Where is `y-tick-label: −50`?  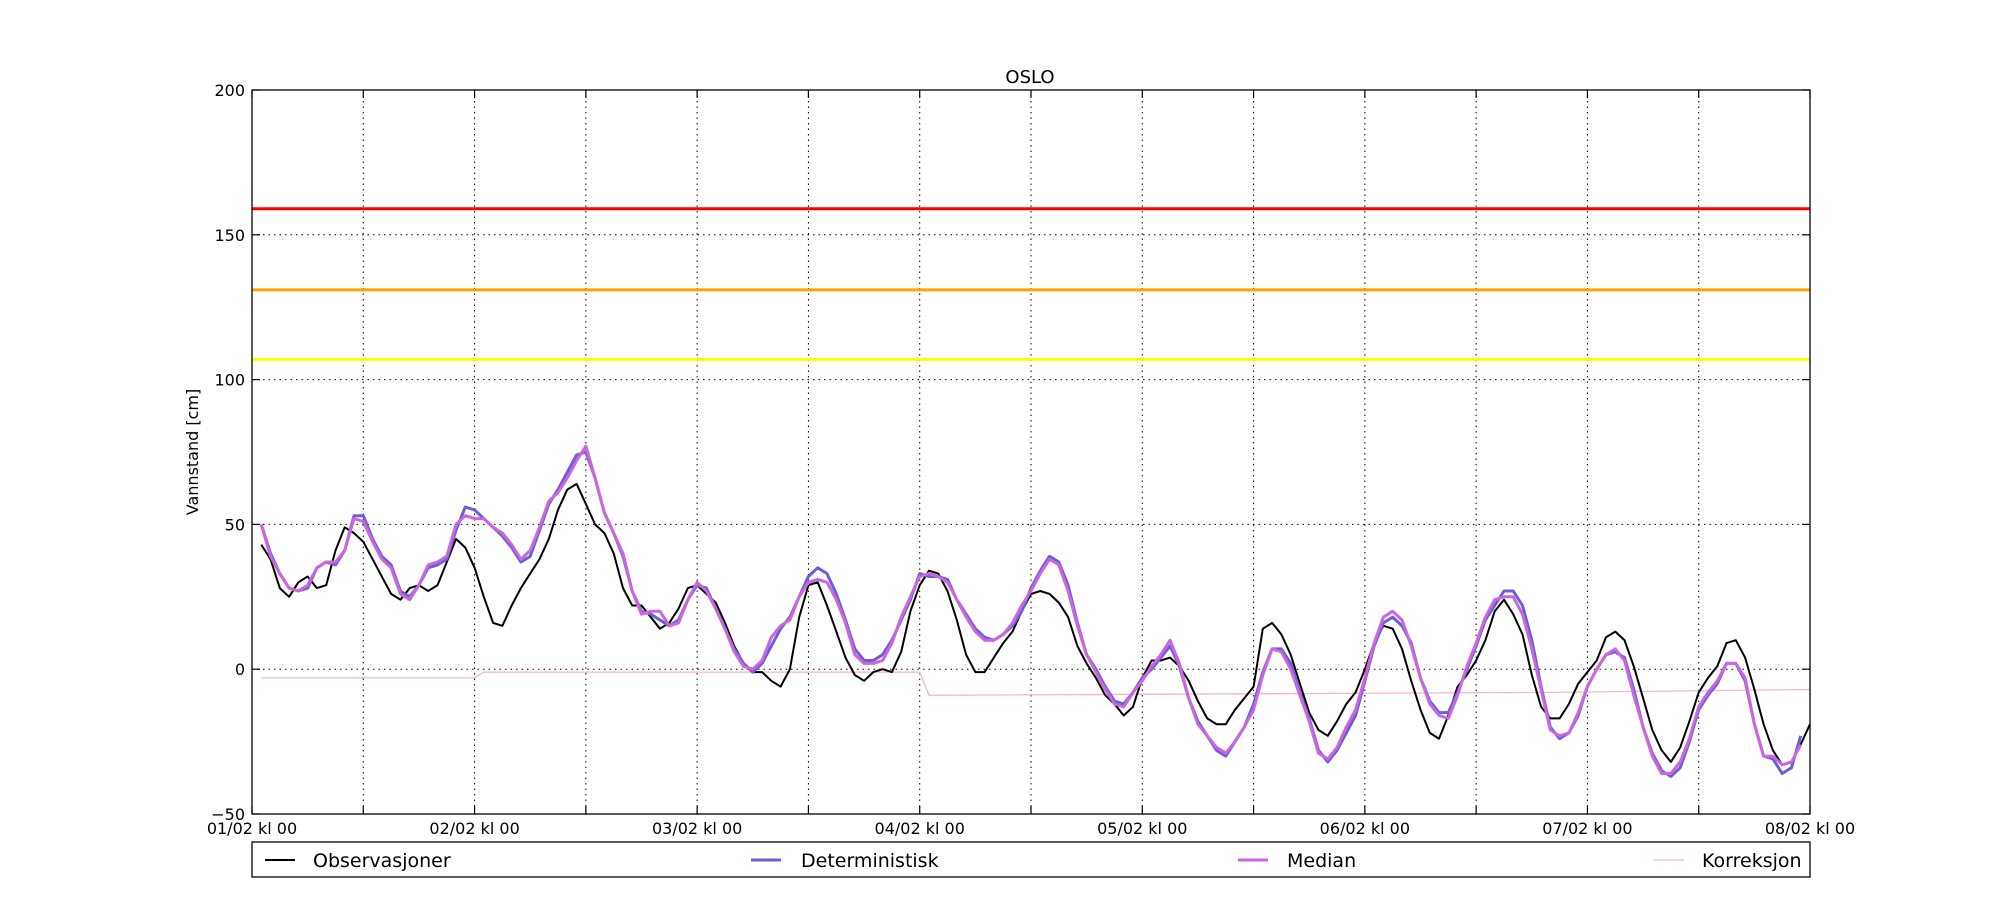
y-tick-label: −50 is located at coordinates (228, 814).